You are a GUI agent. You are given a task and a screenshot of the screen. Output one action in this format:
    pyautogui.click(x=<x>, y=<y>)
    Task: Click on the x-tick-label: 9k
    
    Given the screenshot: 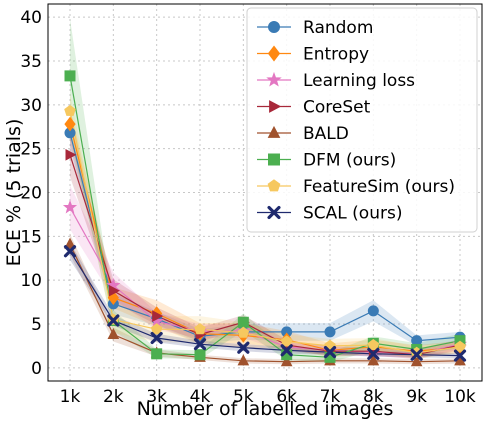 What is the action you would take?
    pyautogui.click(x=416, y=397)
    